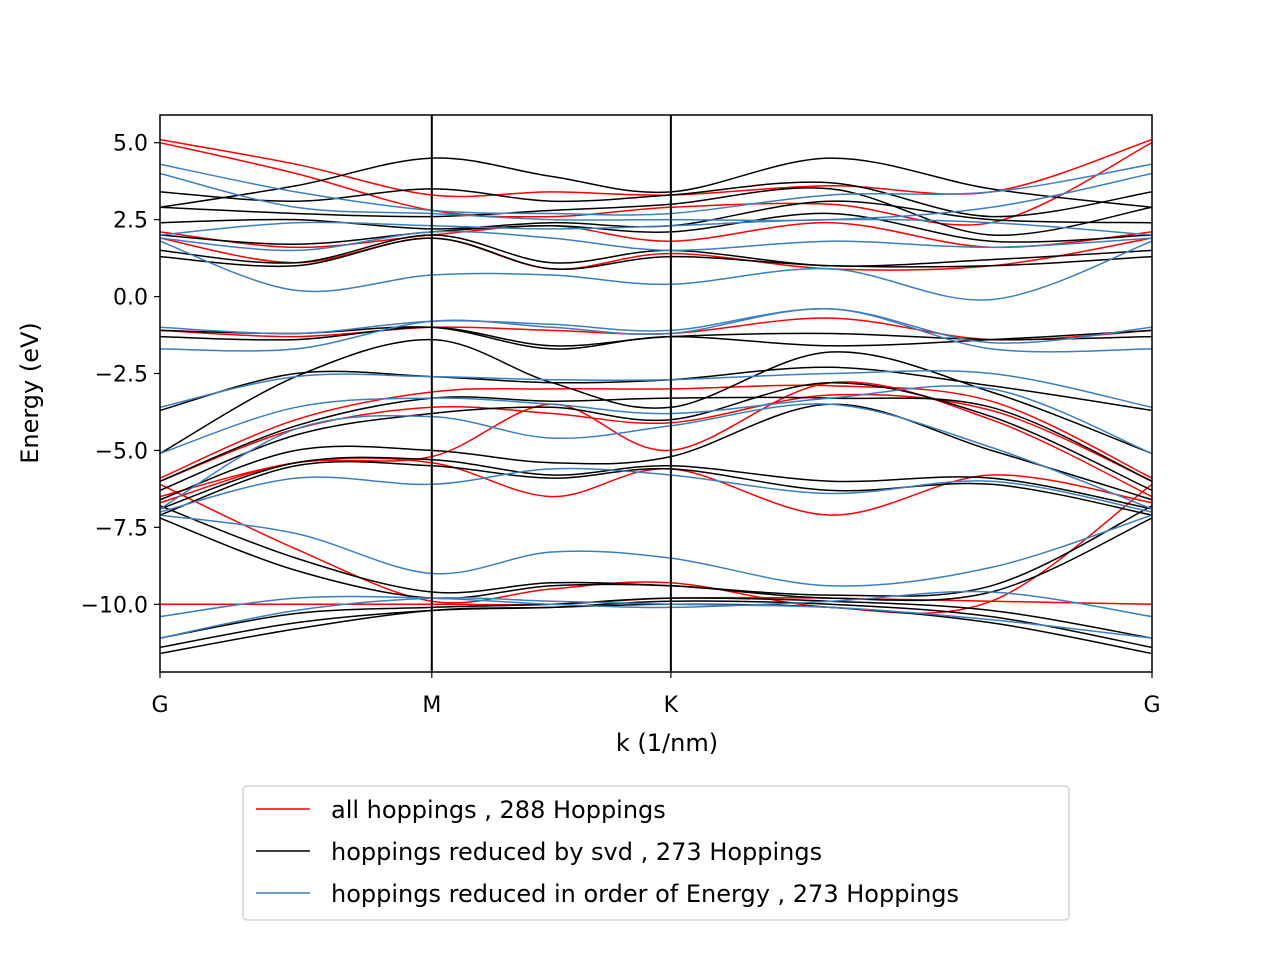 Image resolution: width=1280 pixels, height=960 pixels. What do you see at coordinates (1151, 705) in the screenshot?
I see `x-tick-label-3: G` at bounding box center [1151, 705].